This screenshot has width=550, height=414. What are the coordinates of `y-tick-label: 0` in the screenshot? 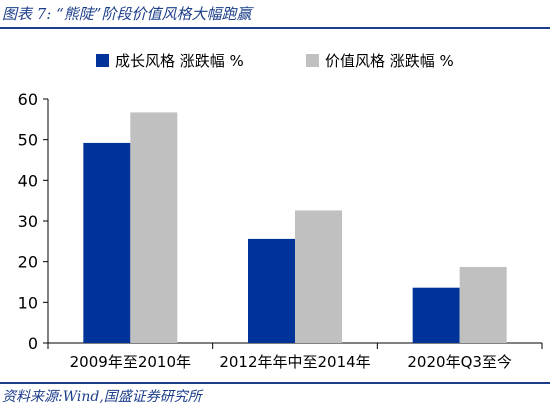 It's located at (33, 343).